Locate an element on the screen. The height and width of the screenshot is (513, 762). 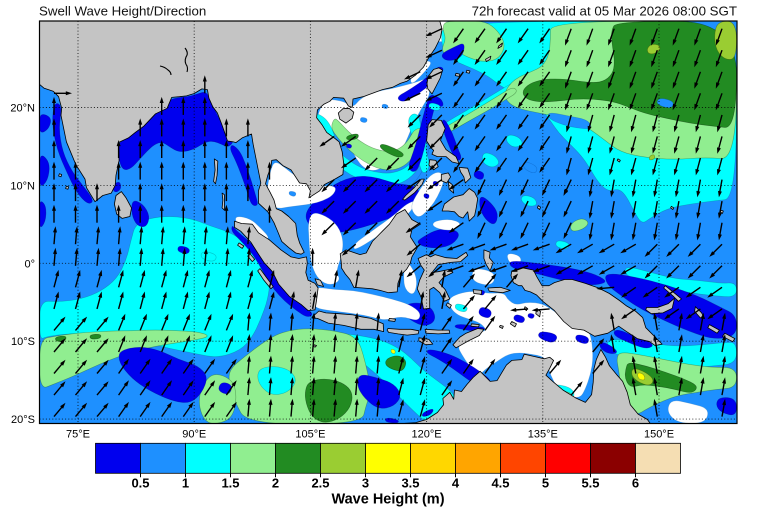
svg-text: 10°N is located at coordinates (22, 186).